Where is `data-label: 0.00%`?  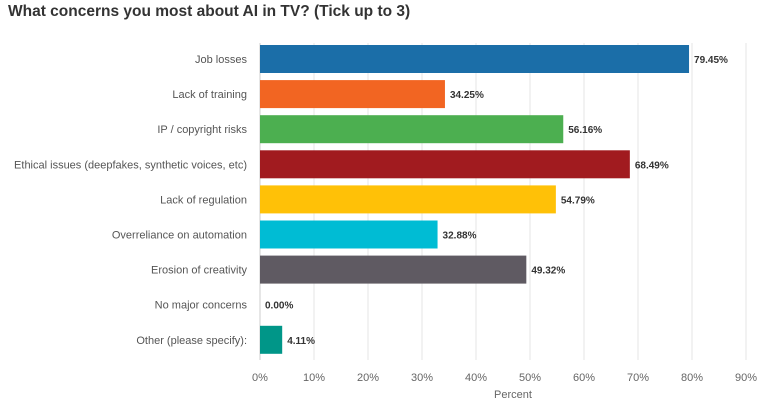
data-label: 0.00% is located at coordinates (279, 306).